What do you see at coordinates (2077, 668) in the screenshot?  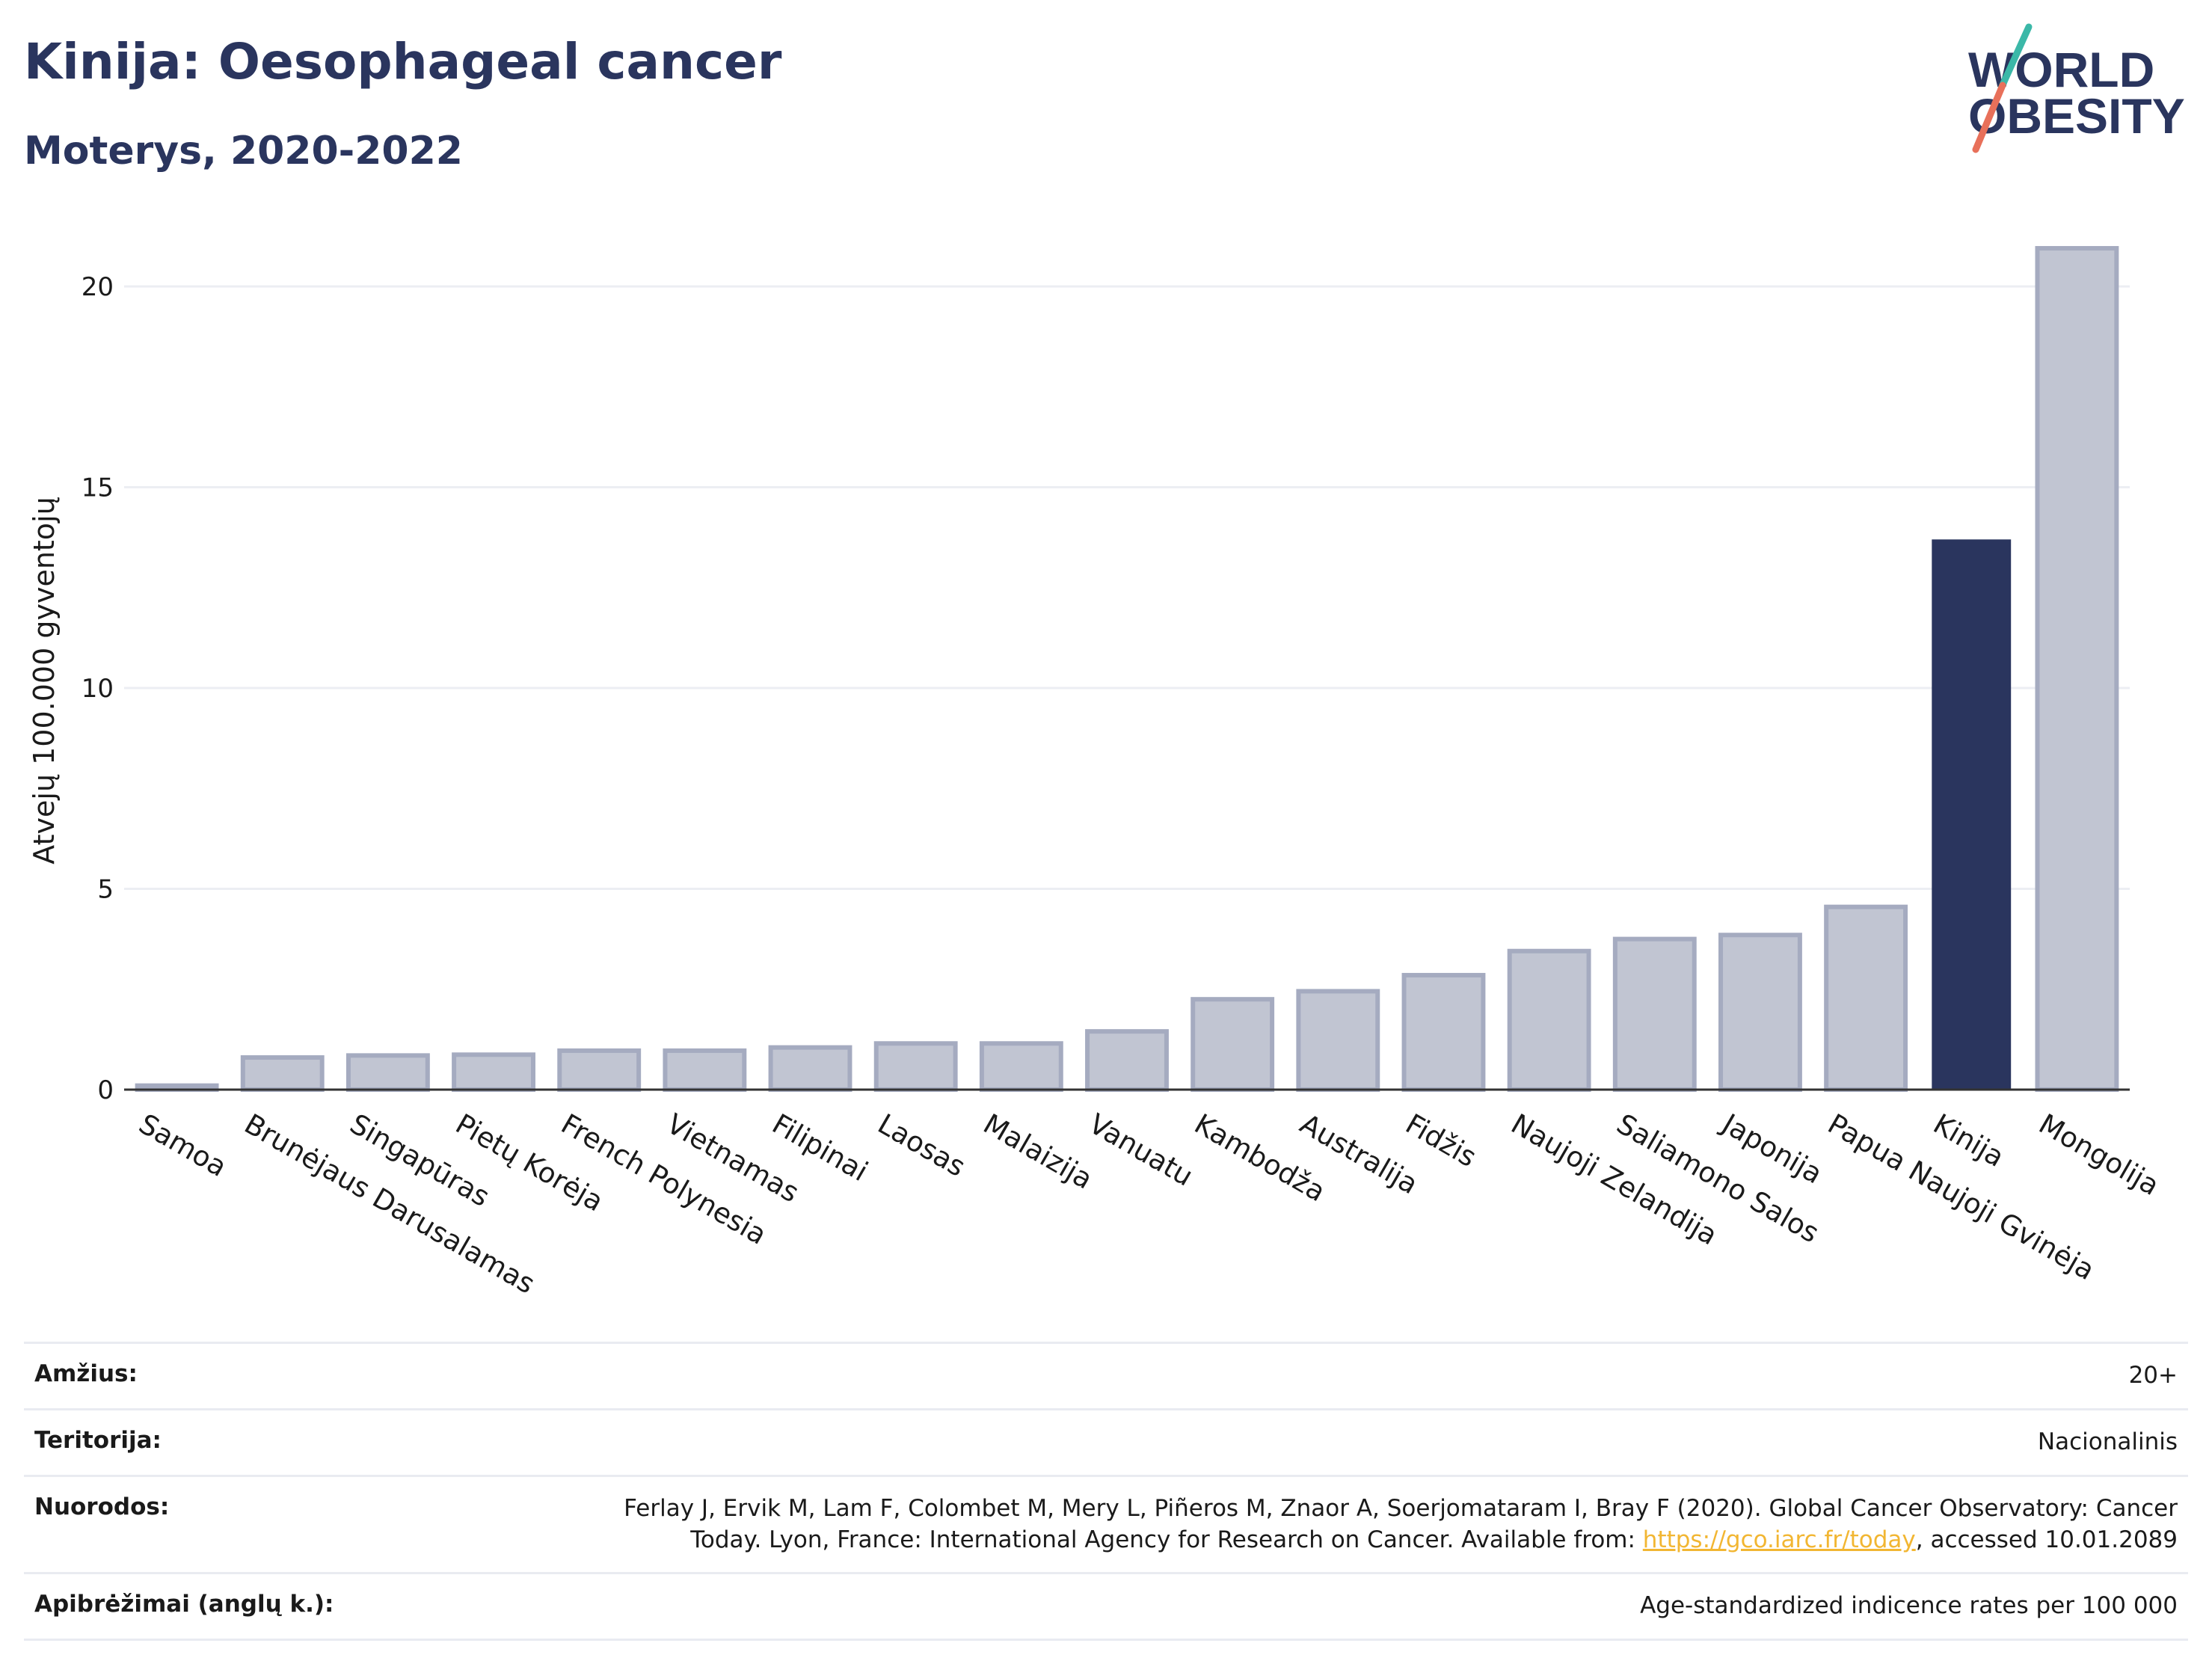 I see `bar-mongolija` at bounding box center [2077, 668].